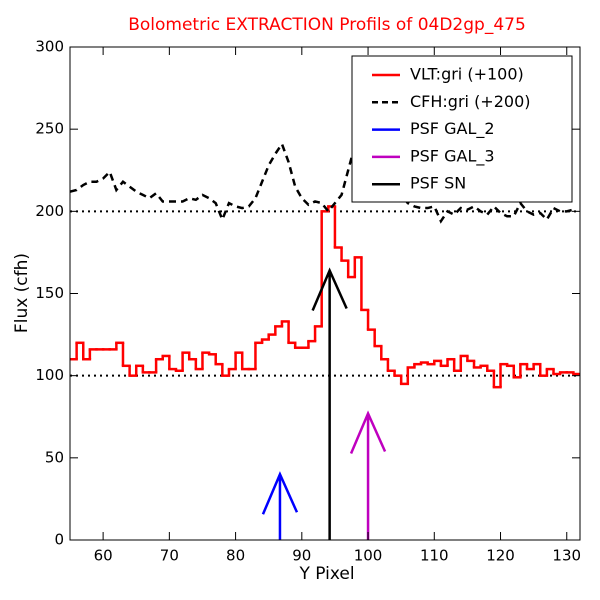  What do you see at coordinates (169, 556) in the screenshot?
I see `x-tick-label: 70` at bounding box center [169, 556].